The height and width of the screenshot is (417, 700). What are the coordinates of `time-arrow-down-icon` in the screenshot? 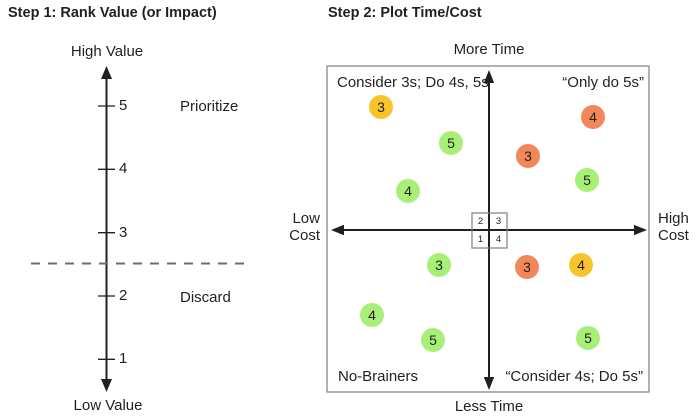 It's located at (489, 383).